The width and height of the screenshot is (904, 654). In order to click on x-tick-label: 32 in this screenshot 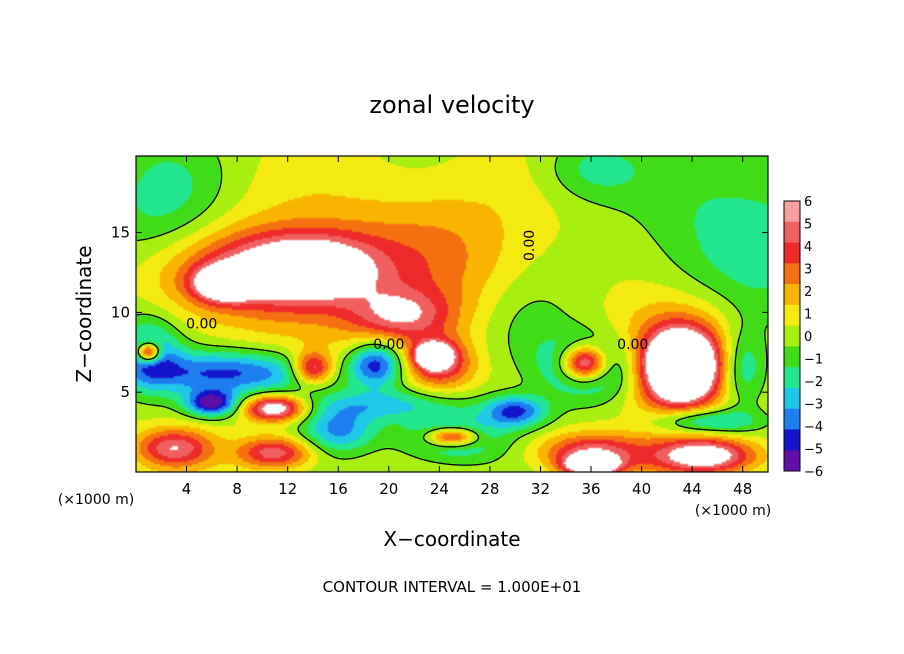, I will do `click(540, 489)`.